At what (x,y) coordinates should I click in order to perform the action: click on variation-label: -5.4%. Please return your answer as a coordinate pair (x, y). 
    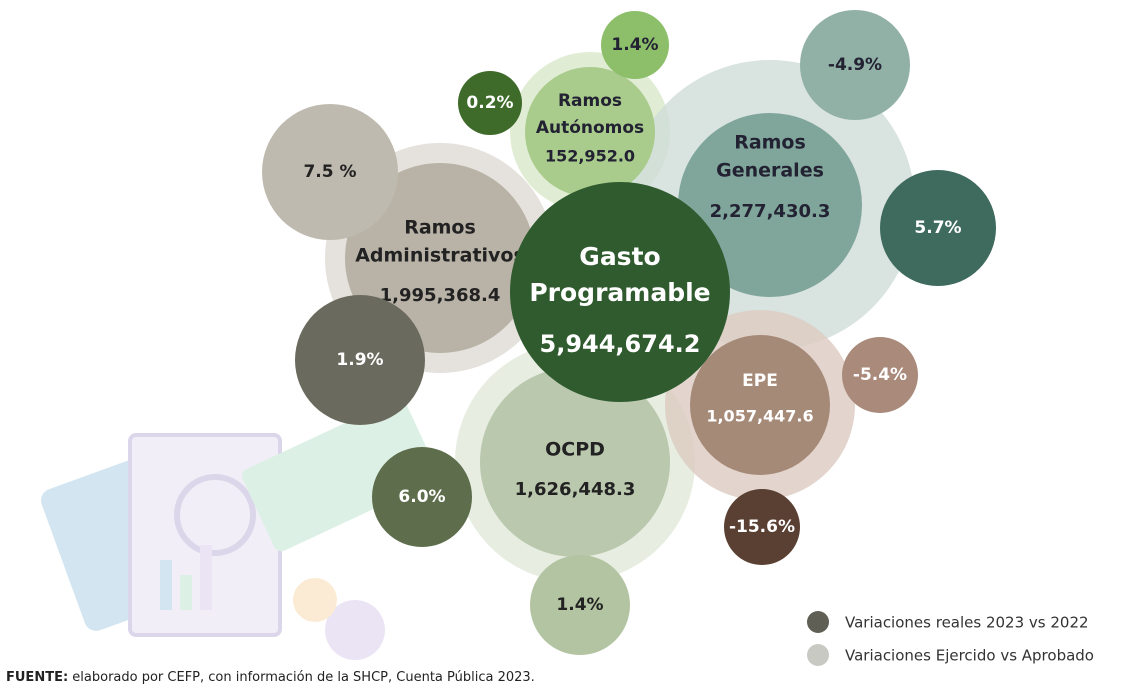
    Looking at the image, I should click on (880, 375).